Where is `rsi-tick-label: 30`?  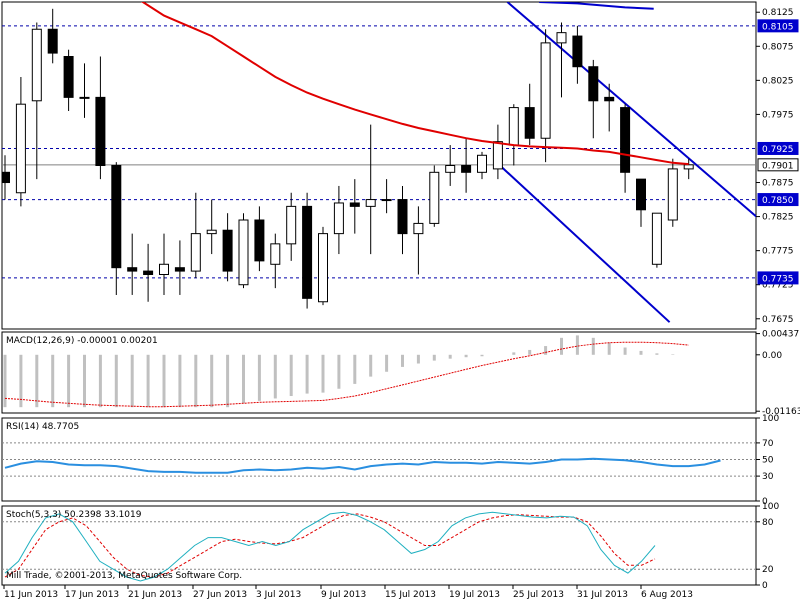 rsi-tick-label: 30 is located at coordinates (768, 477).